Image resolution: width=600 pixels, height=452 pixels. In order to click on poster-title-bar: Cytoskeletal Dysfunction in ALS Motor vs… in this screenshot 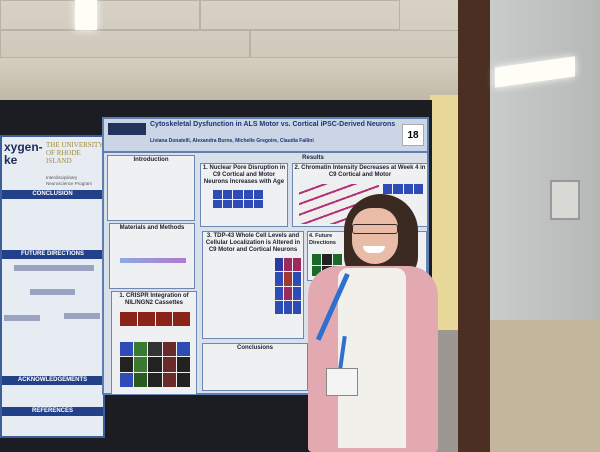, I will do `click(265, 136)`.